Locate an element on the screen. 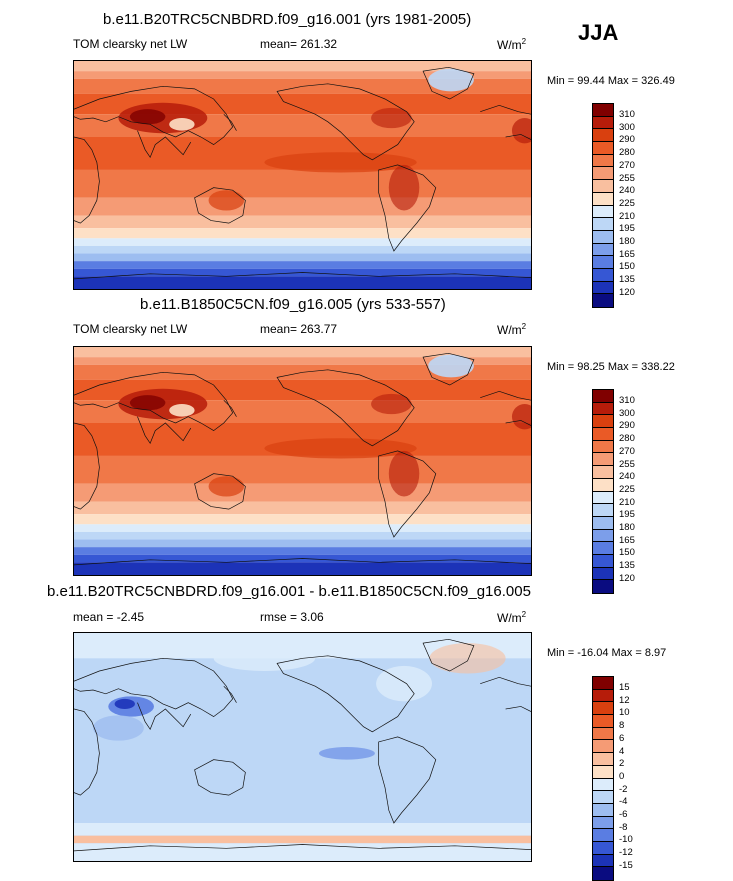 The width and height of the screenshot is (733, 881). colorbar-tick-label: 15 is located at coordinates (624, 687).